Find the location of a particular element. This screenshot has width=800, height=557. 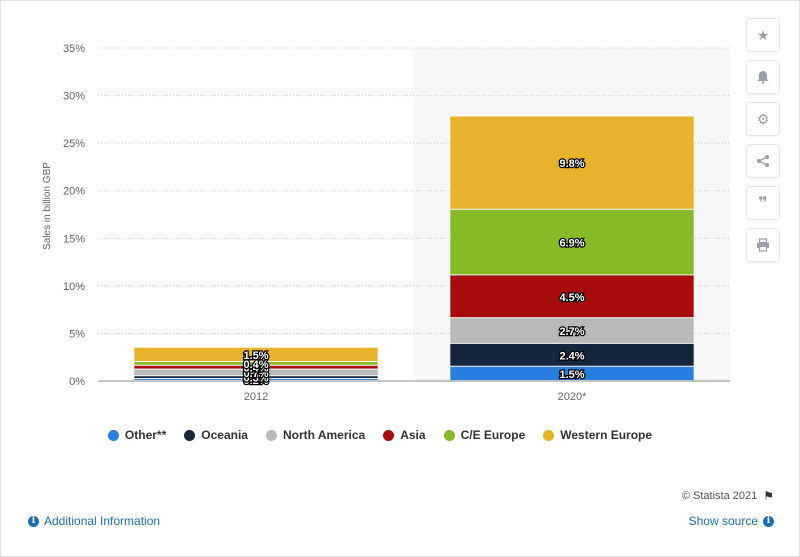

legend-item: Oceania is located at coordinates (216, 435).